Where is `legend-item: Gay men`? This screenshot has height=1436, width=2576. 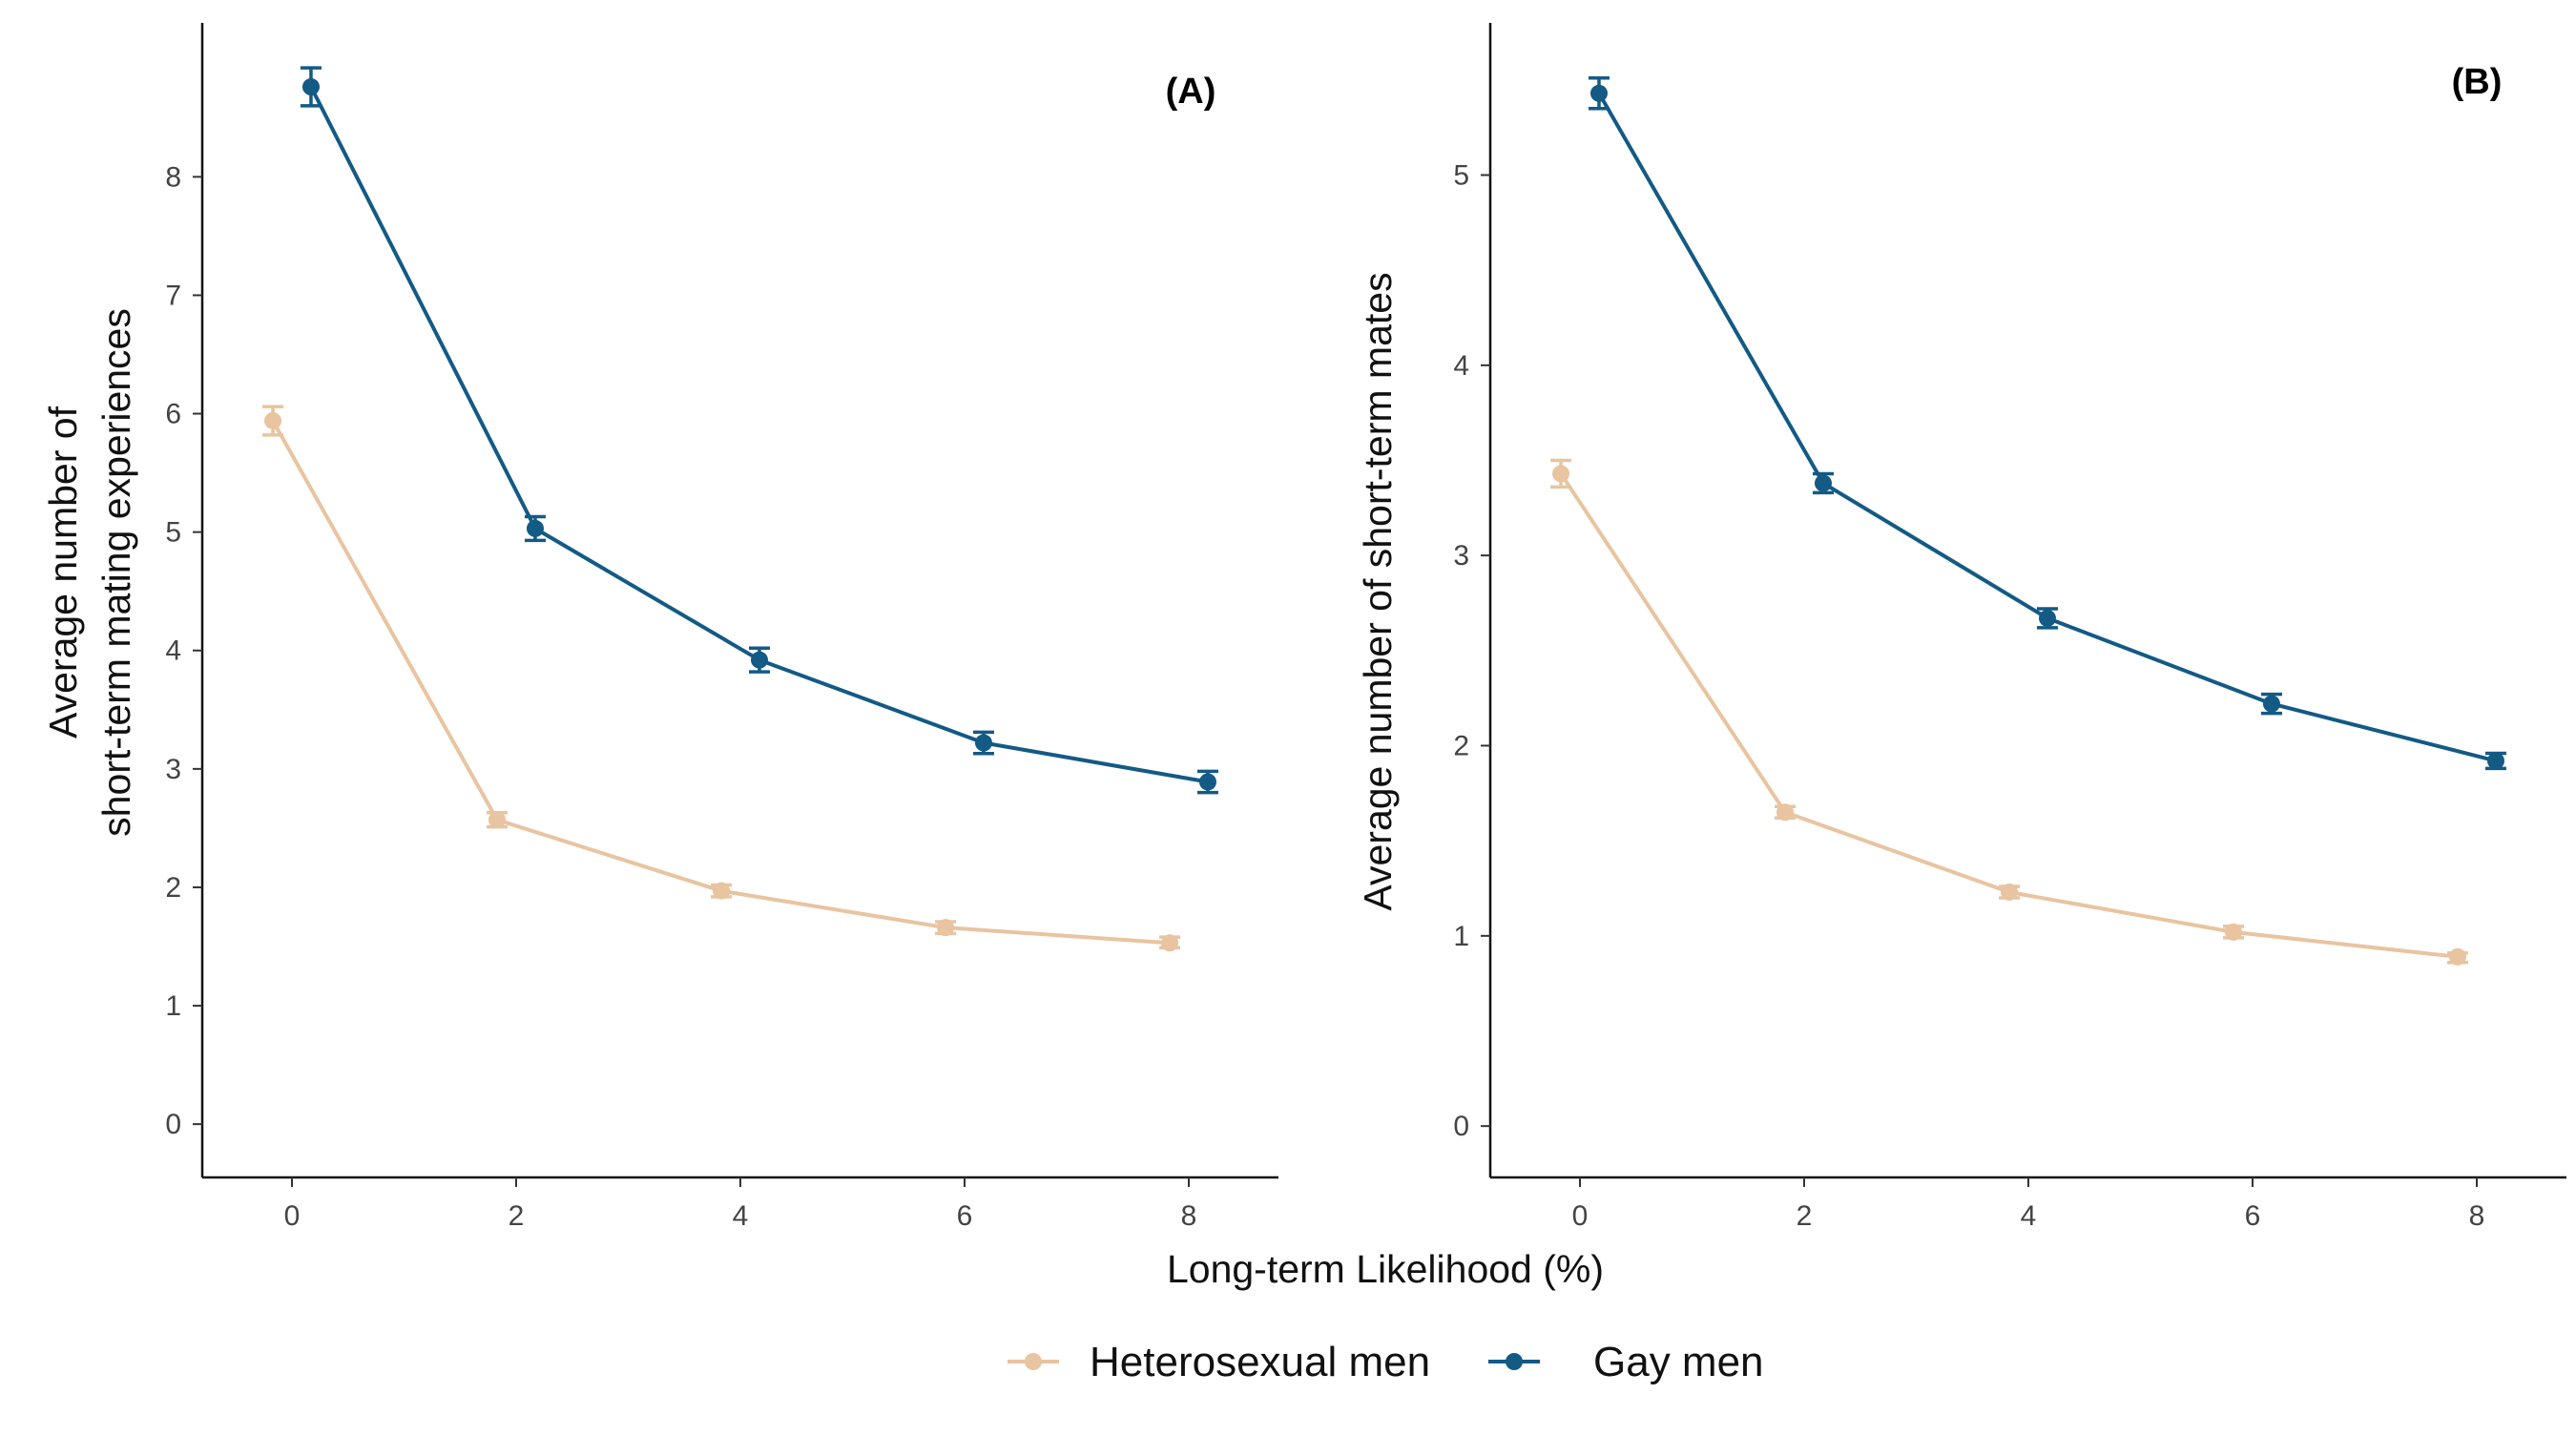
legend-item: Gay men is located at coordinates (1626, 1362).